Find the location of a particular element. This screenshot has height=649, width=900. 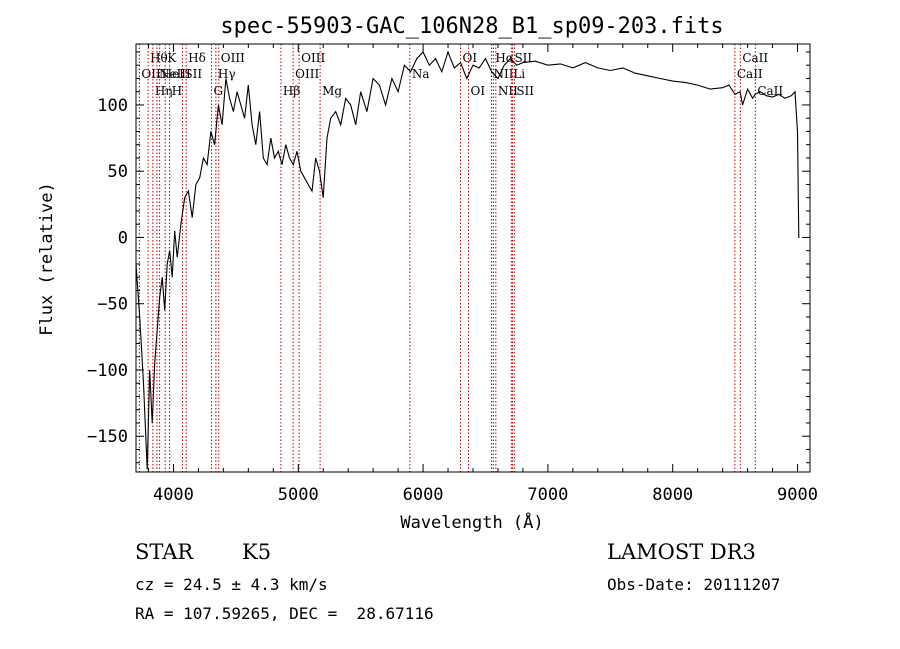

line-marker-label-1: Hθ is located at coordinates (159, 58).